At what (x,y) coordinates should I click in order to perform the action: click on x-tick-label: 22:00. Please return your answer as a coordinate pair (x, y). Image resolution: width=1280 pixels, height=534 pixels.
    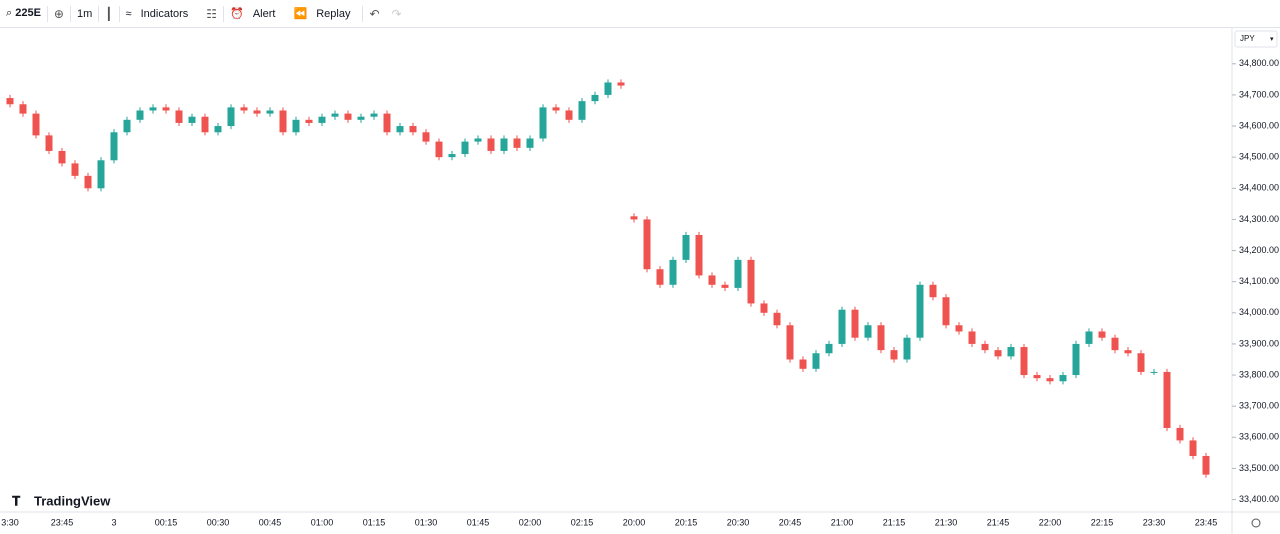
    Looking at the image, I should click on (1050, 522).